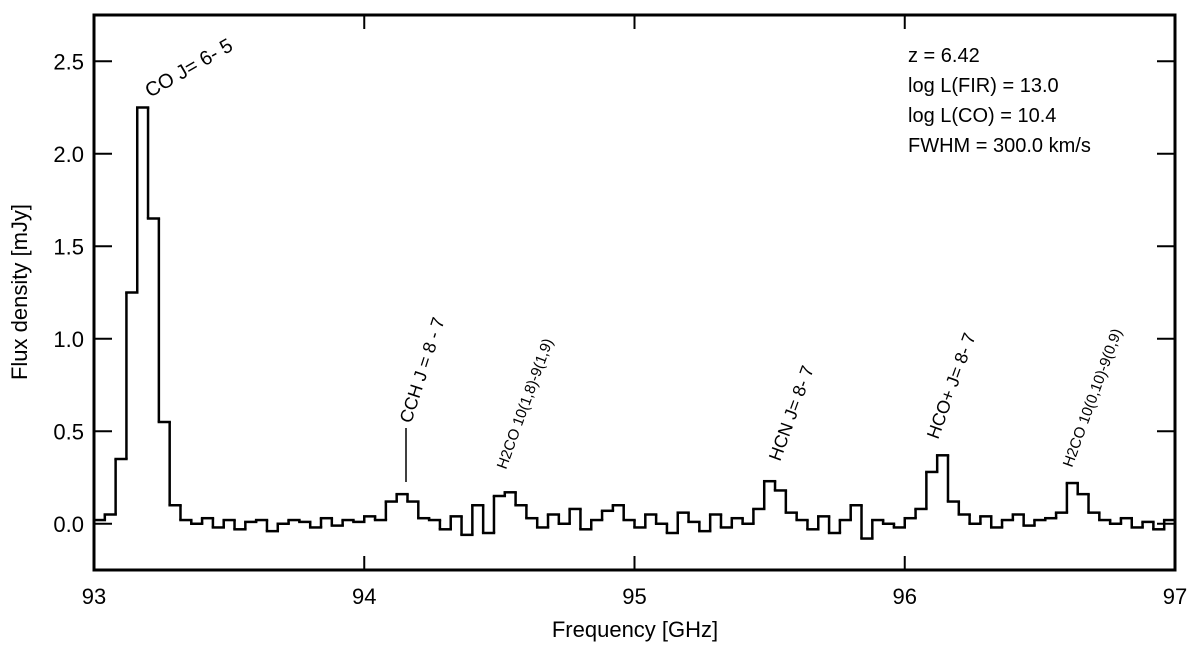 The height and width of the screenshot is (650, 1198). Describe the element at coordinates (525, 403) in the screenshot. I see `line-label: H2CO 10(1,8)-9(1,9)` at that location.